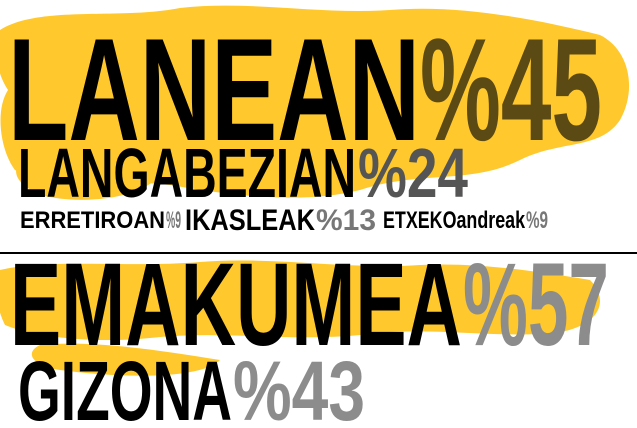  What do you see at coordinates (125, 386) in the screenshot?
I see `label: GIZONA` at bounding box center [125, 386].